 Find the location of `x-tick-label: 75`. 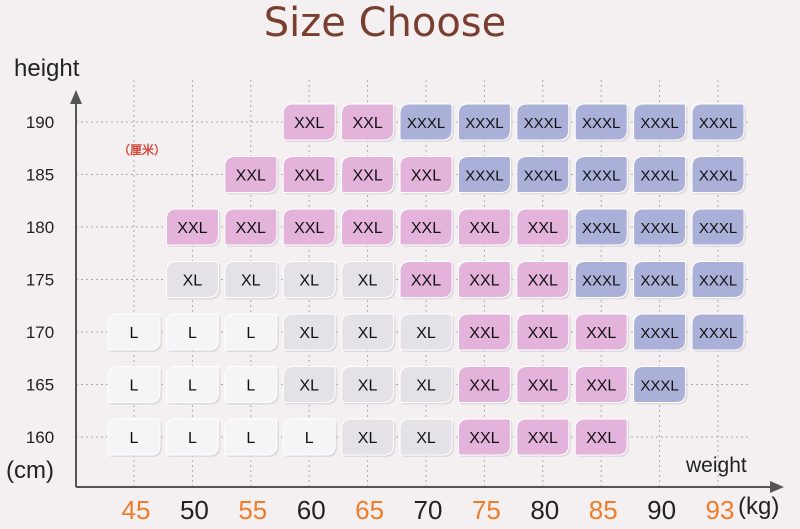

x-tick-label: 75 is located at coordinates (486, 510).